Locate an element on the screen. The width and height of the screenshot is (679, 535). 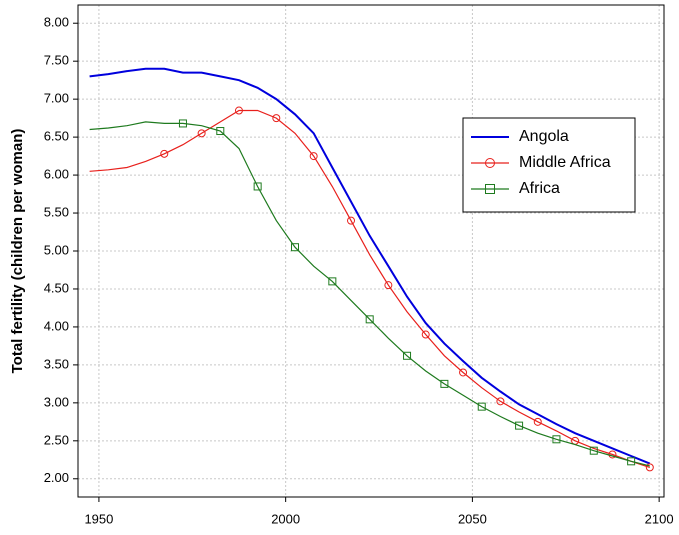
legend-label: Angola is located at coordinates (544, 136).